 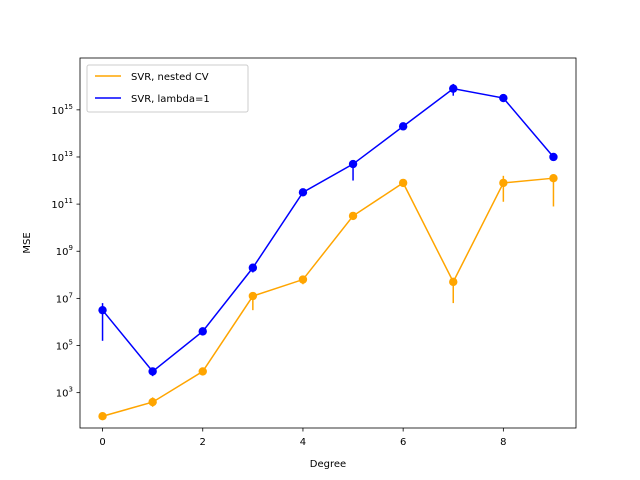 What do you see at coordinates (203, 442) in the screenshot?
I see `x-tick-label: 2` at bounding box center [203, 442].